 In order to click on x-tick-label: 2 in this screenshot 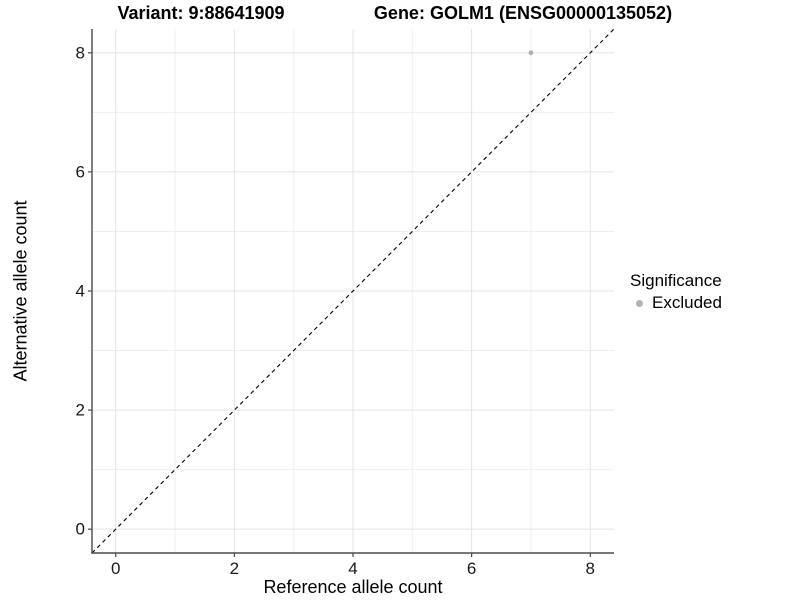, I will do `click(234, 568)`.